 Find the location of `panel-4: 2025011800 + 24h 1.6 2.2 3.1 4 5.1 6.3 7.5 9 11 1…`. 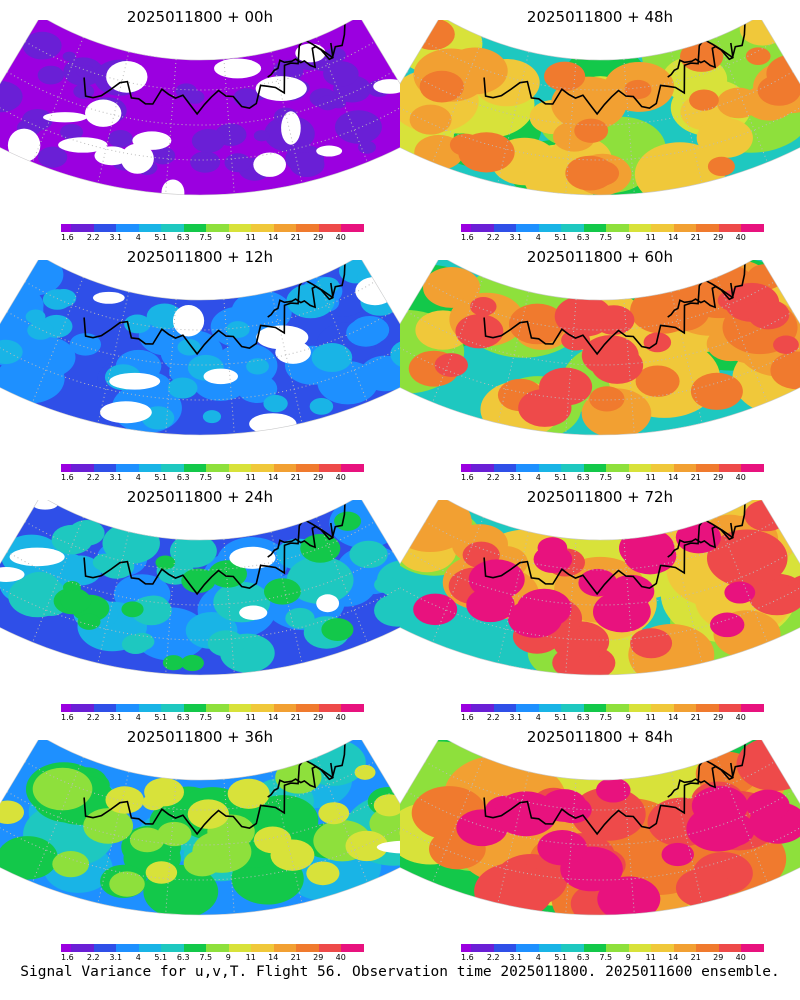

panel-4: 2025011800 + 24h 1.6 2.2 3.1 4 5.1 6.3 7.5 9 11 1… is located at coordinates (200, 601).